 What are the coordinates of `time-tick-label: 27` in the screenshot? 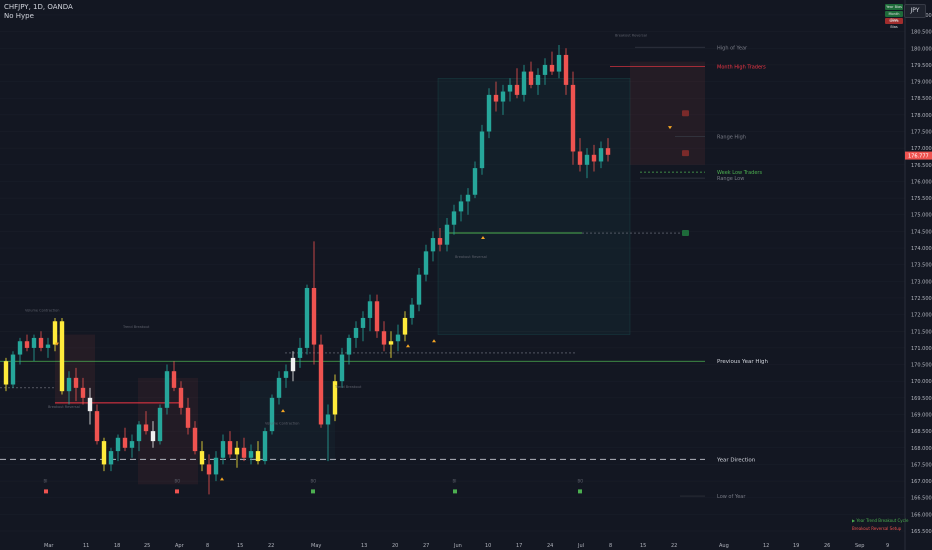 It's located at (426, 546).